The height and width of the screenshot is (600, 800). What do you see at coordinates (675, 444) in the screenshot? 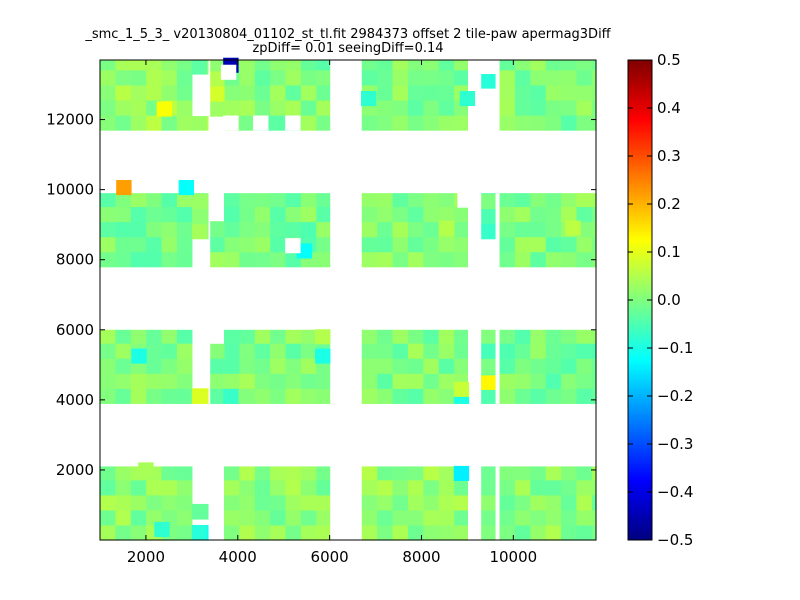
I see `colorbar-tick-label: −0.3` at bounding box center [675, 444].